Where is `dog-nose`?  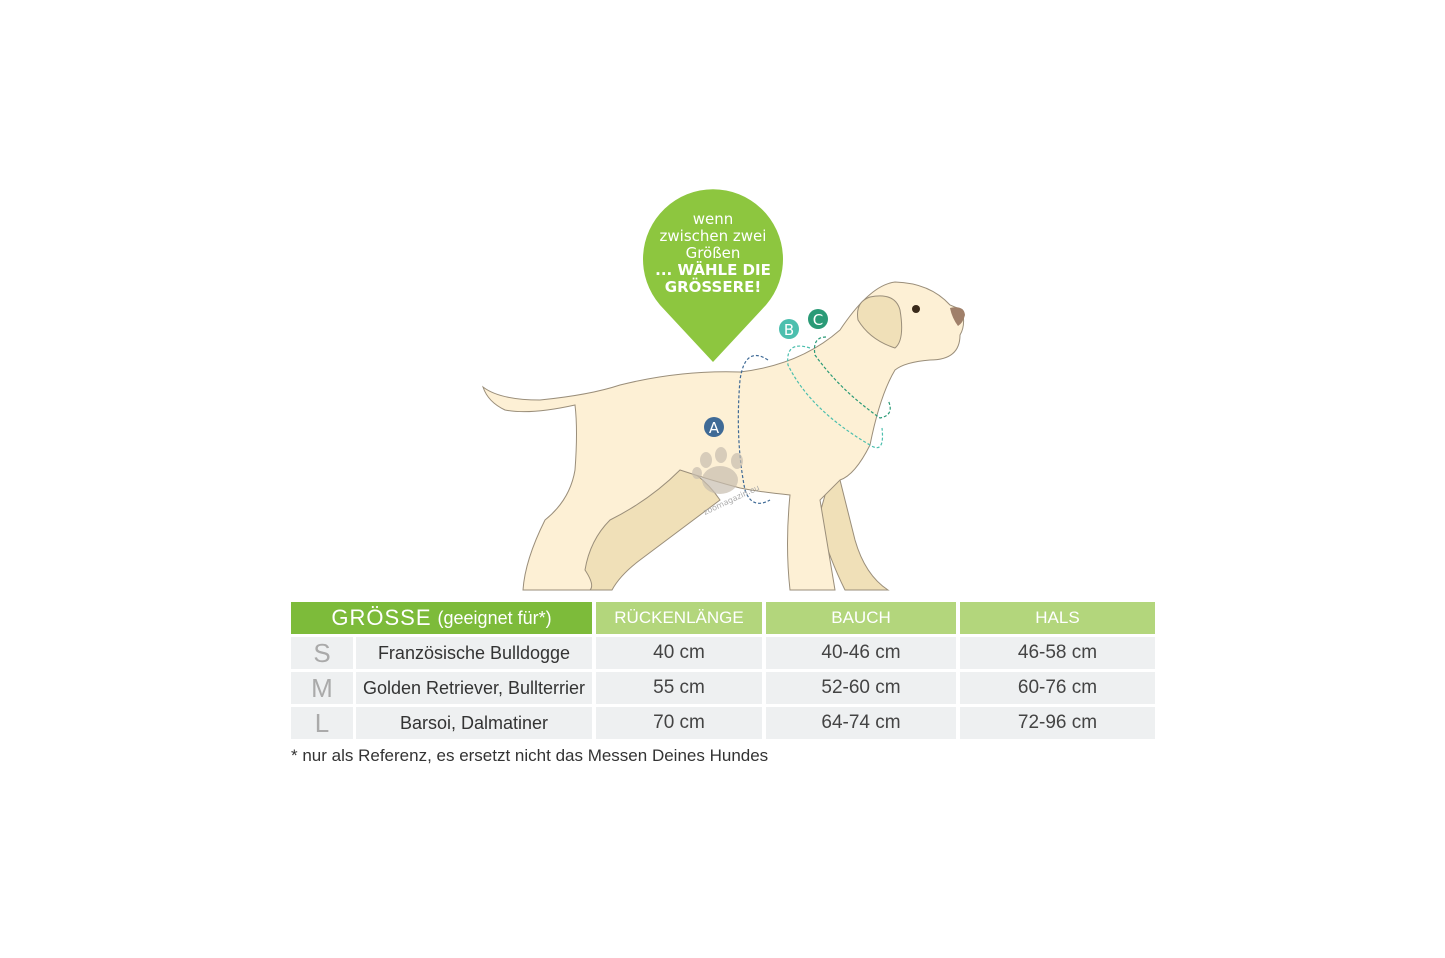
dog-nose is located at coordinates (957, 316).